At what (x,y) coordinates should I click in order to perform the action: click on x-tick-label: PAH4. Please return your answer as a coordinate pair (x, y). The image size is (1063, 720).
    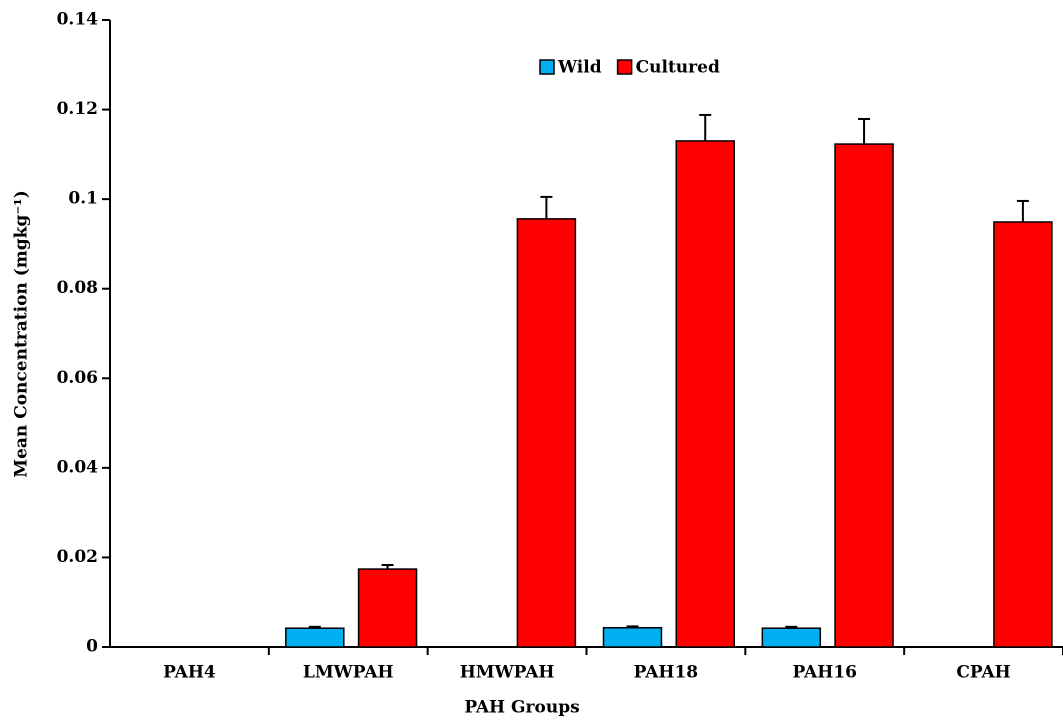
    Looking at the image, I should click on (189, 673).